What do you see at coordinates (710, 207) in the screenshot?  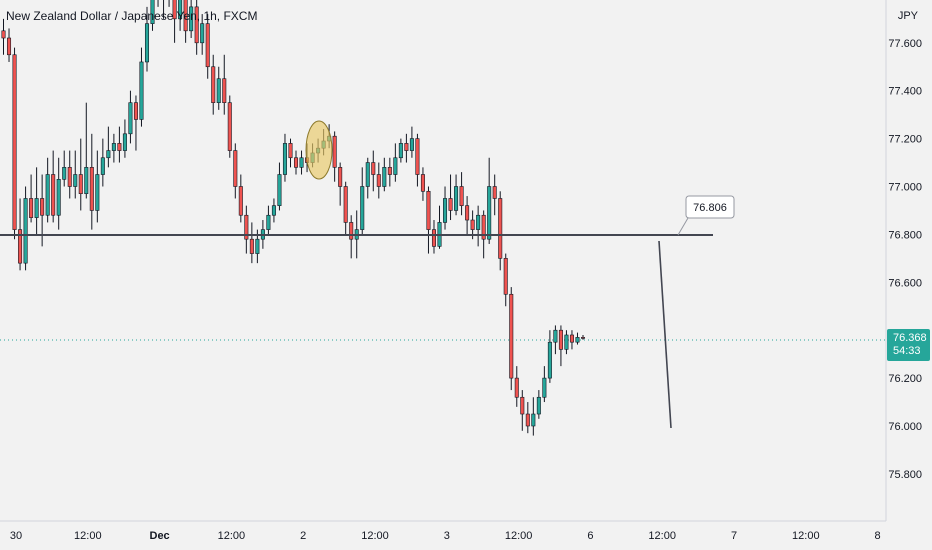 I see `price-callout-box` at bounding box center [710, 207].